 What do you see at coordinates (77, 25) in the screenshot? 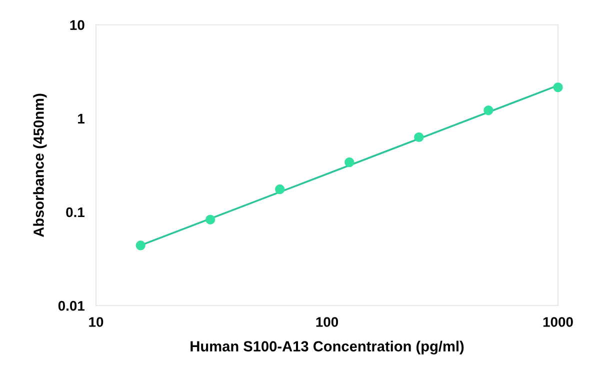
I see `y-tick-label: 10` at bounding box center [77, 25].